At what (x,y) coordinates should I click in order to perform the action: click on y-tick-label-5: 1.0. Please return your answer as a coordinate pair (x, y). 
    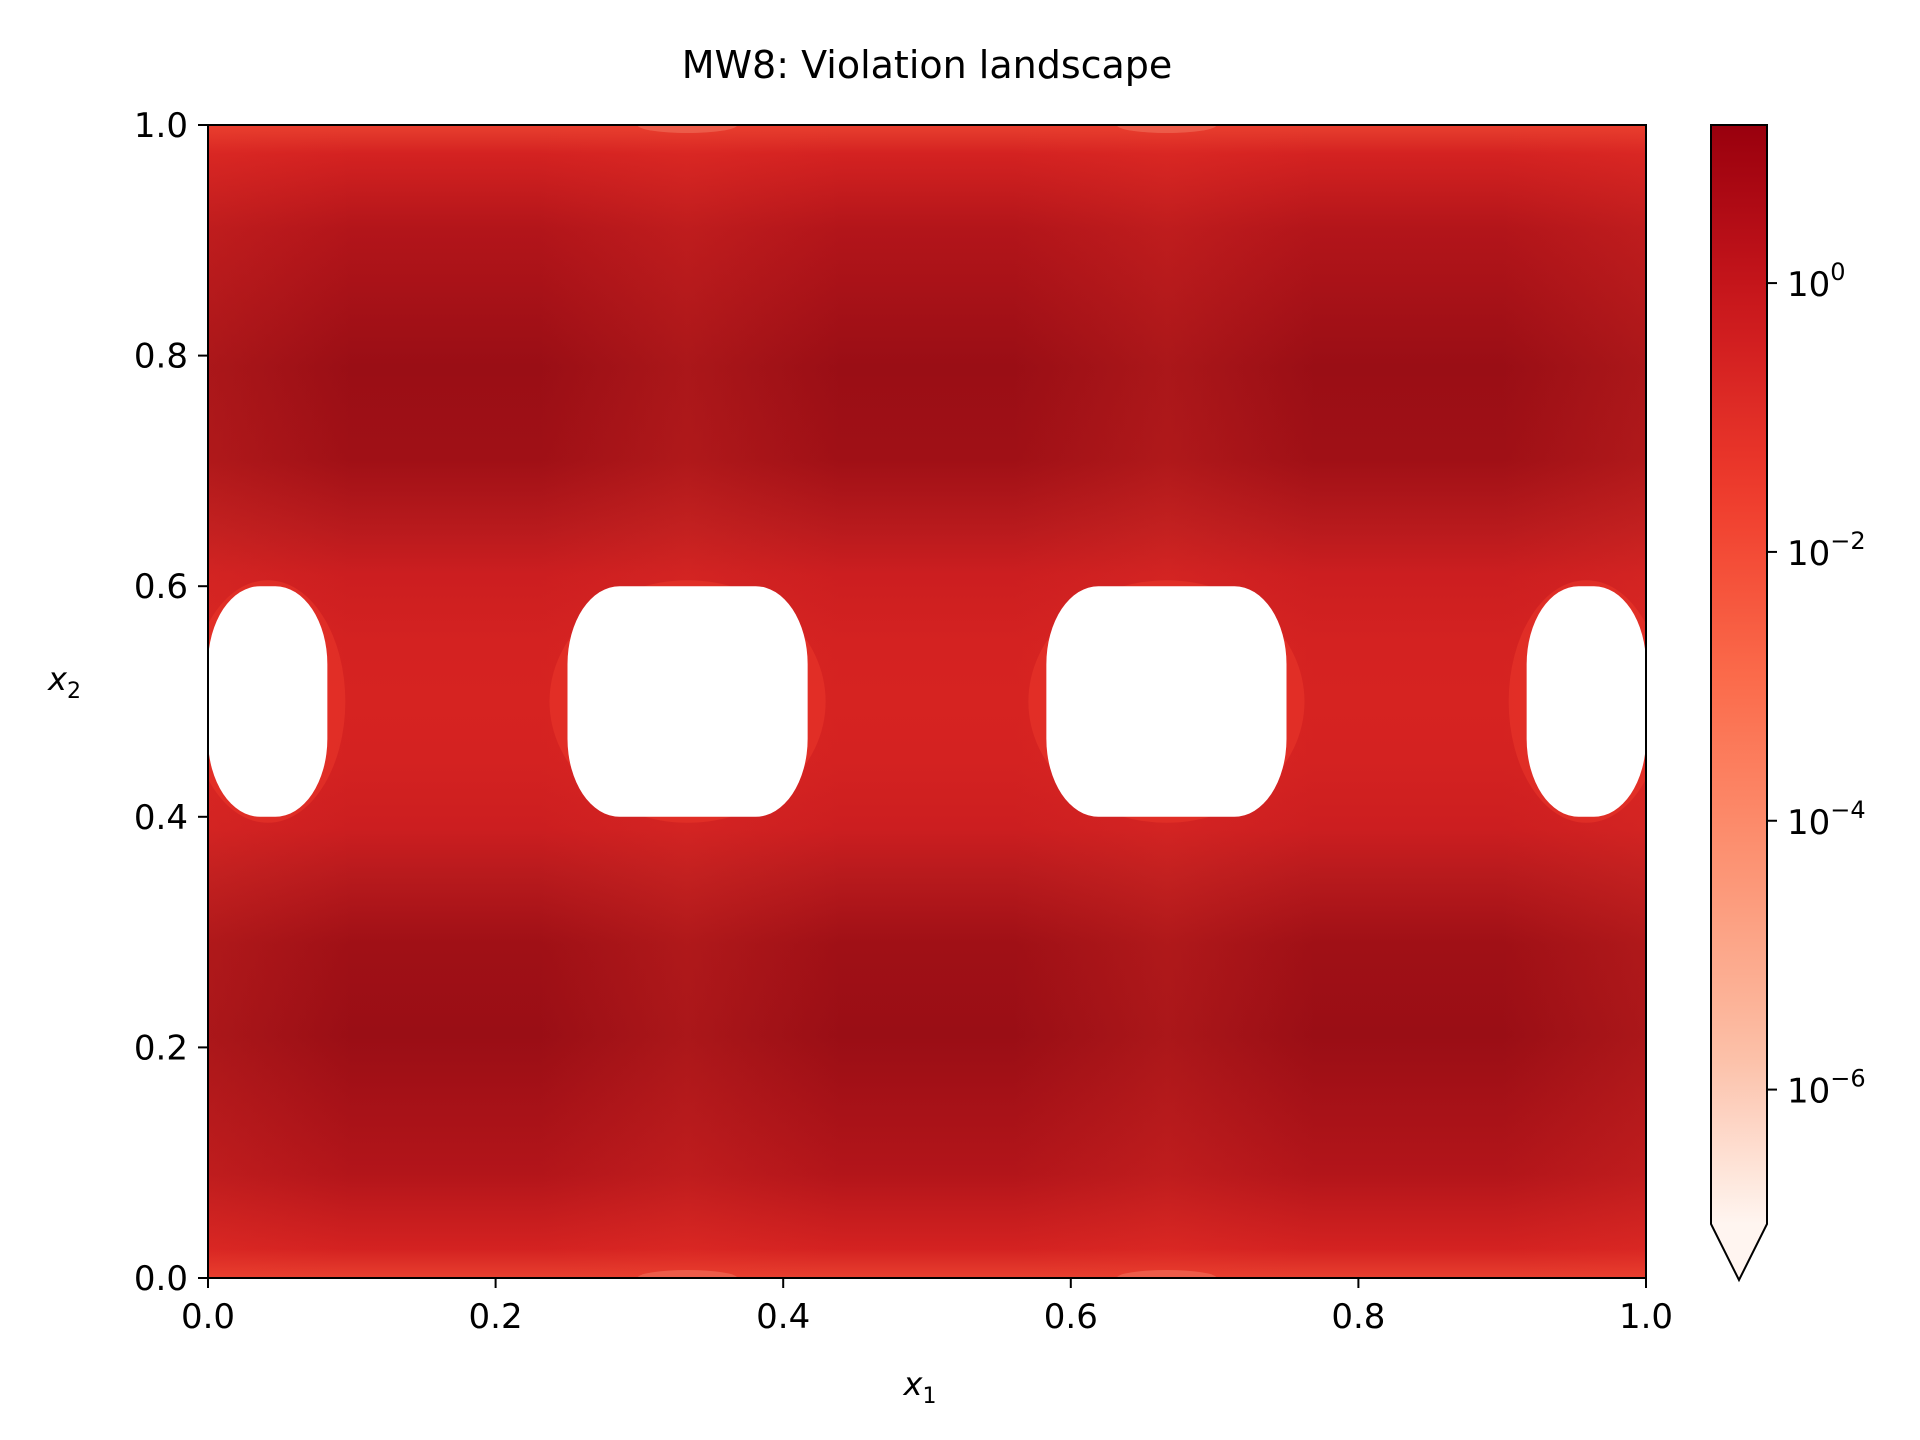
    Looking at the image, I should click on (161, 126).